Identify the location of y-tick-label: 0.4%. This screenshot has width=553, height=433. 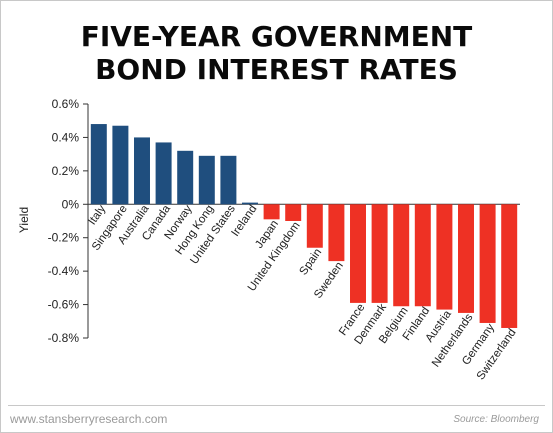
(66, 137).